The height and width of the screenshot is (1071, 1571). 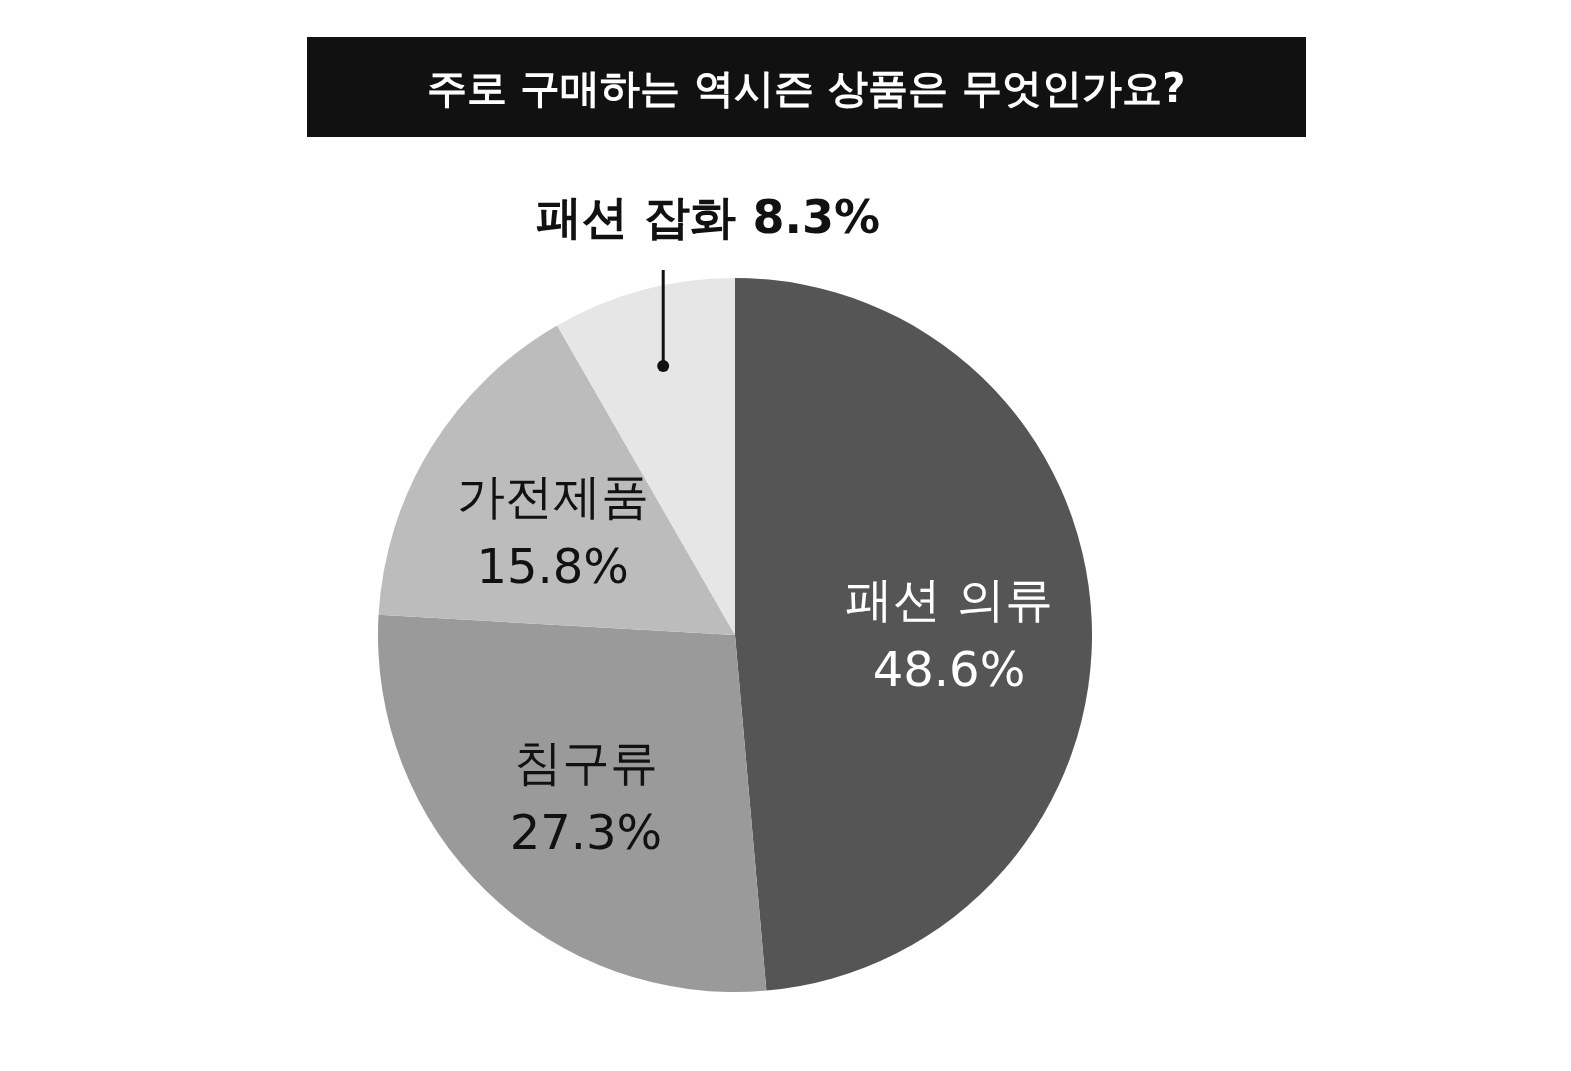 I want to click on slice-label: 패션 잡화 8.3%, so click(x=708, y=217).